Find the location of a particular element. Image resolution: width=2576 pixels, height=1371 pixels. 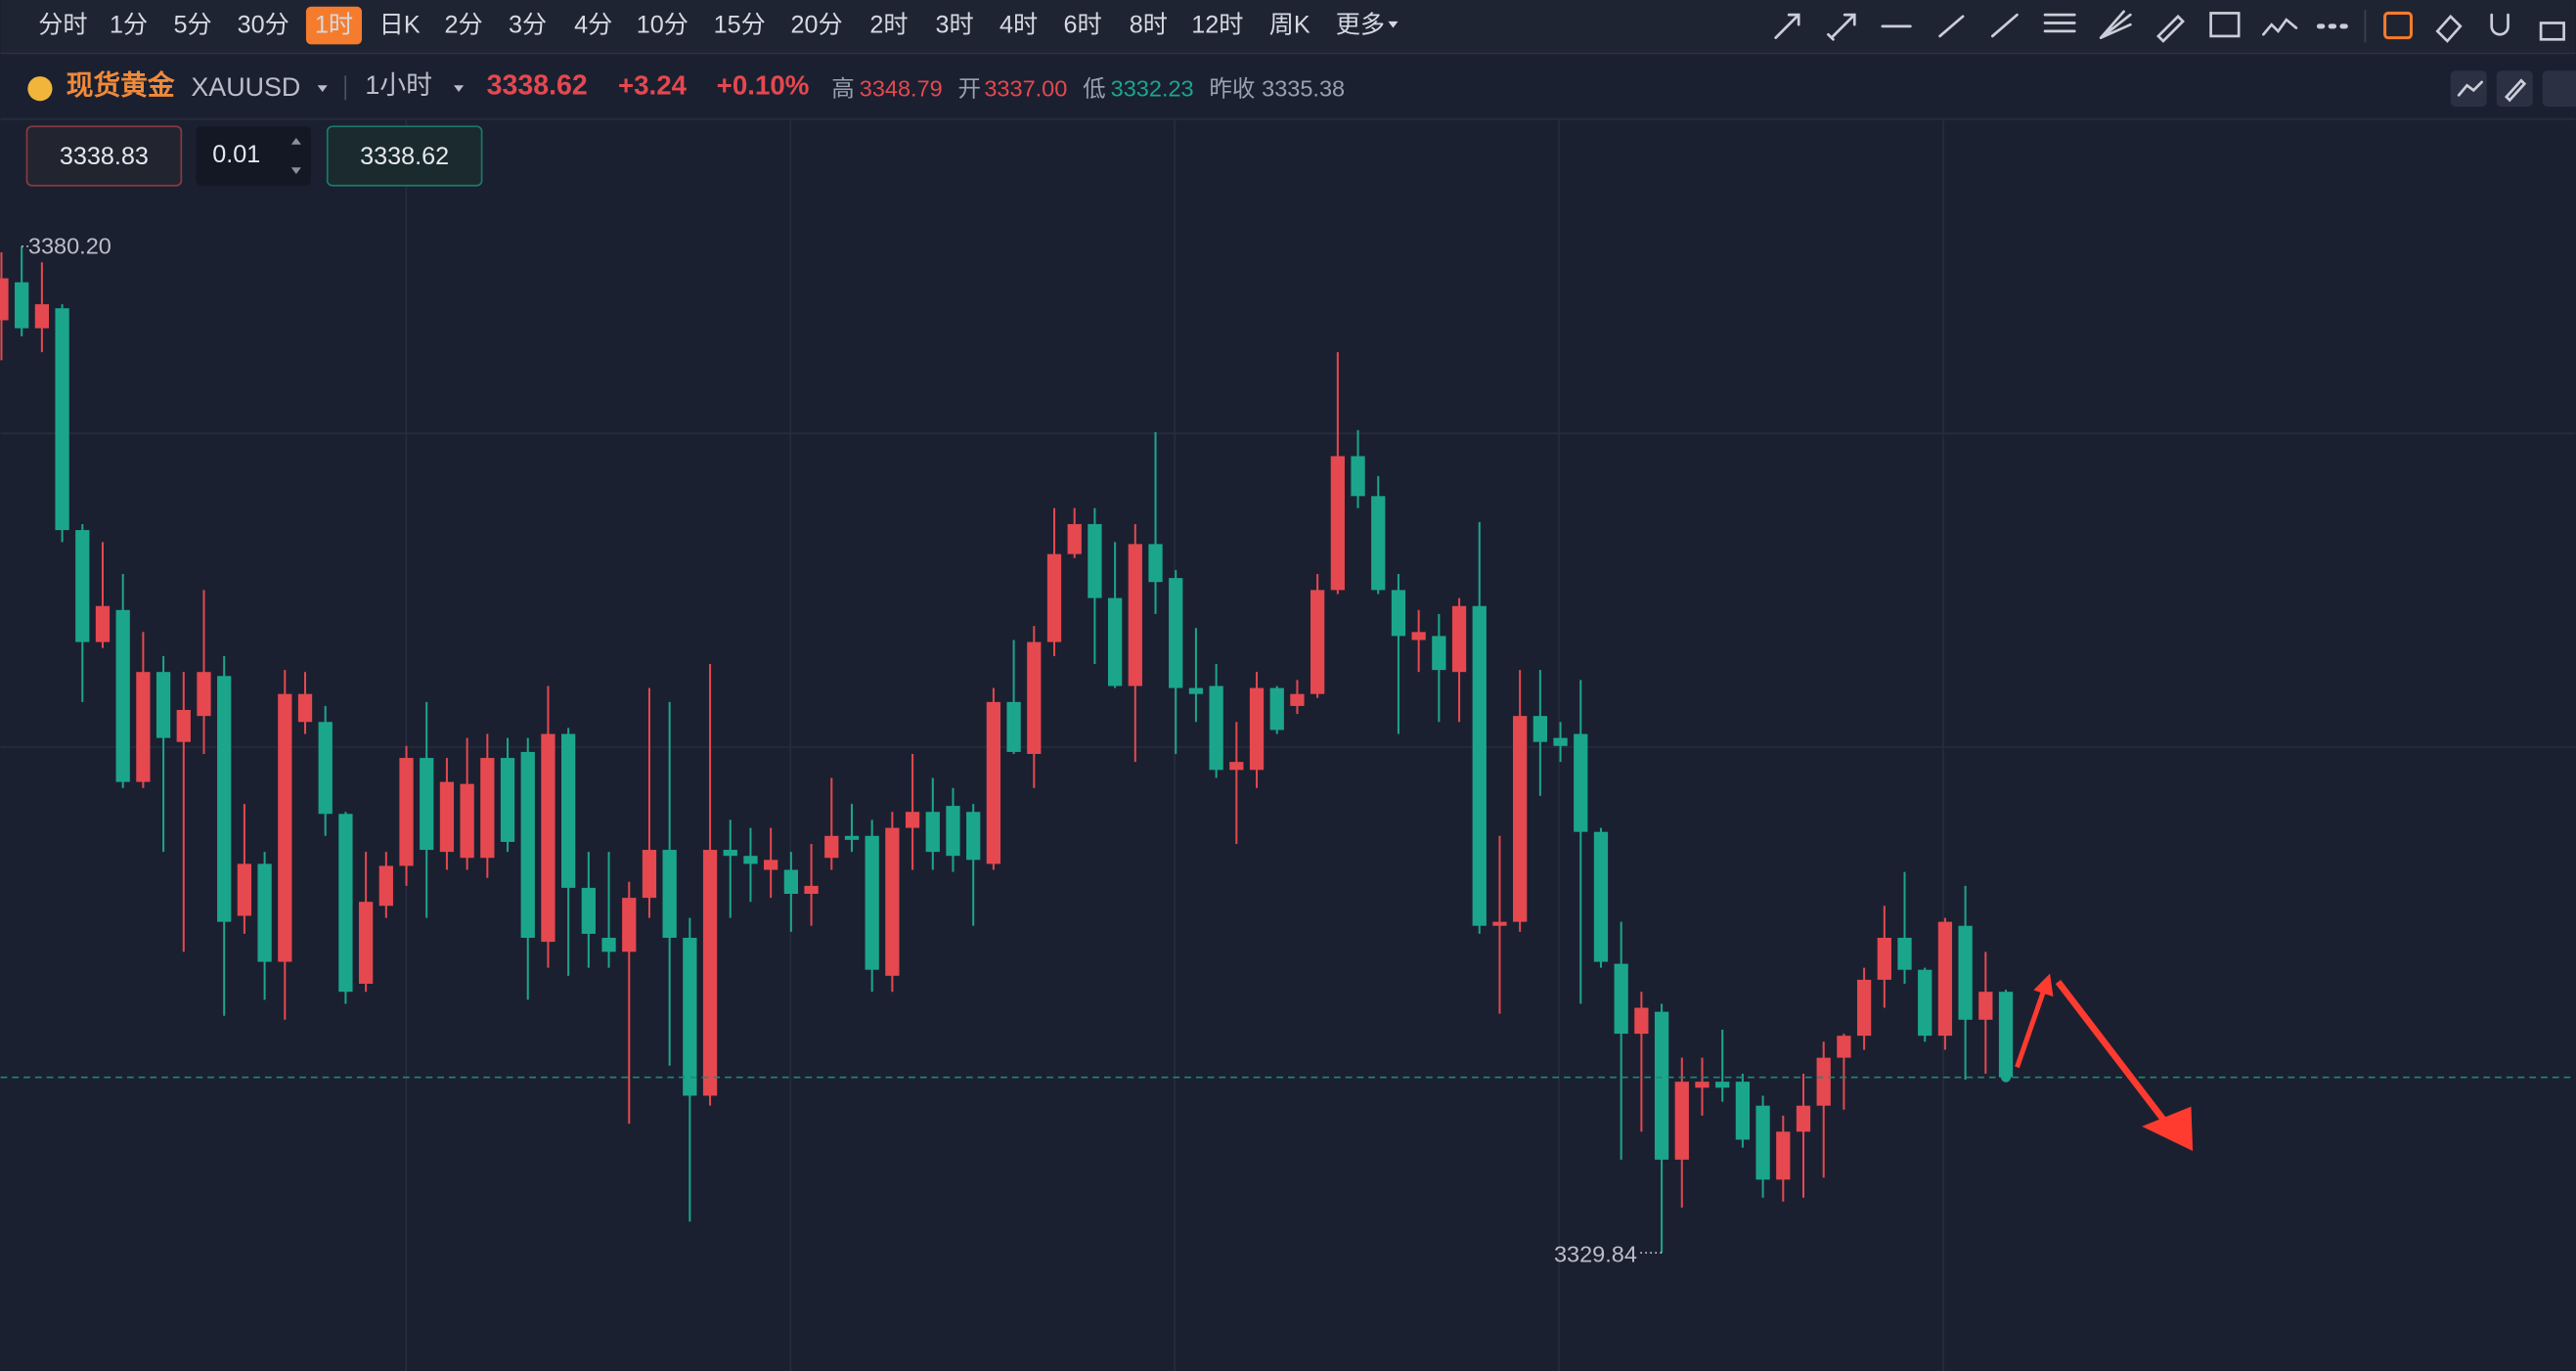

stat-label: 低 is located at coordinates (1094, 89).